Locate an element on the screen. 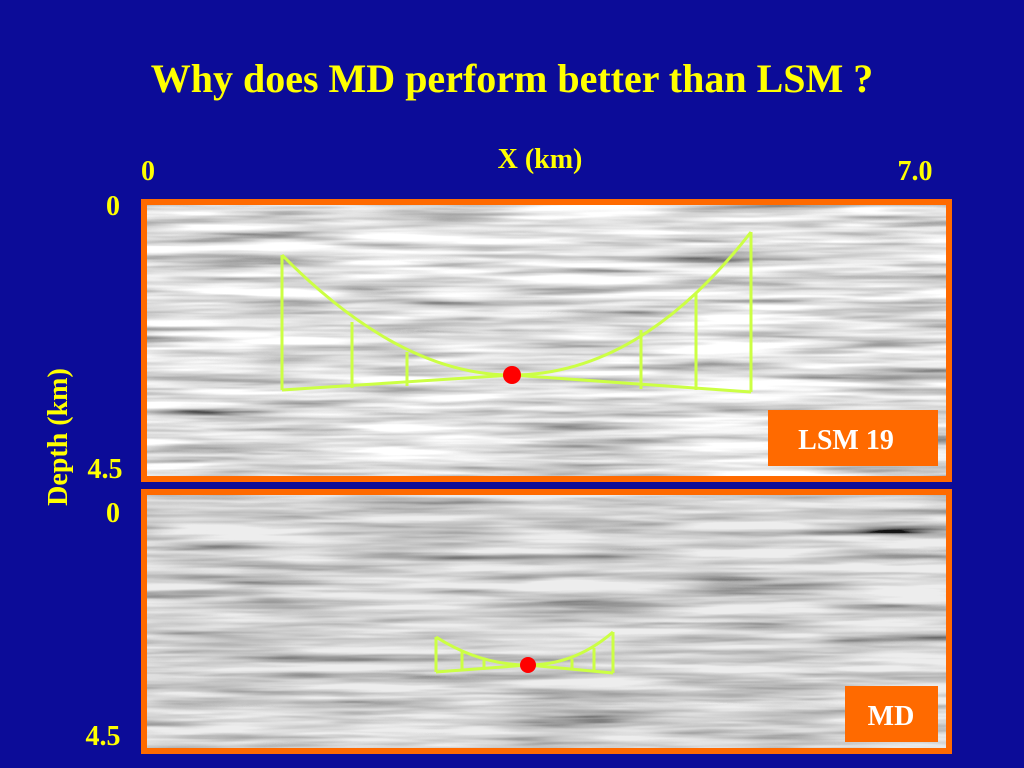 The height and width of the screenshot is (768, 1024). x-axis-label: X (km) is located at coordinates (540, 159).